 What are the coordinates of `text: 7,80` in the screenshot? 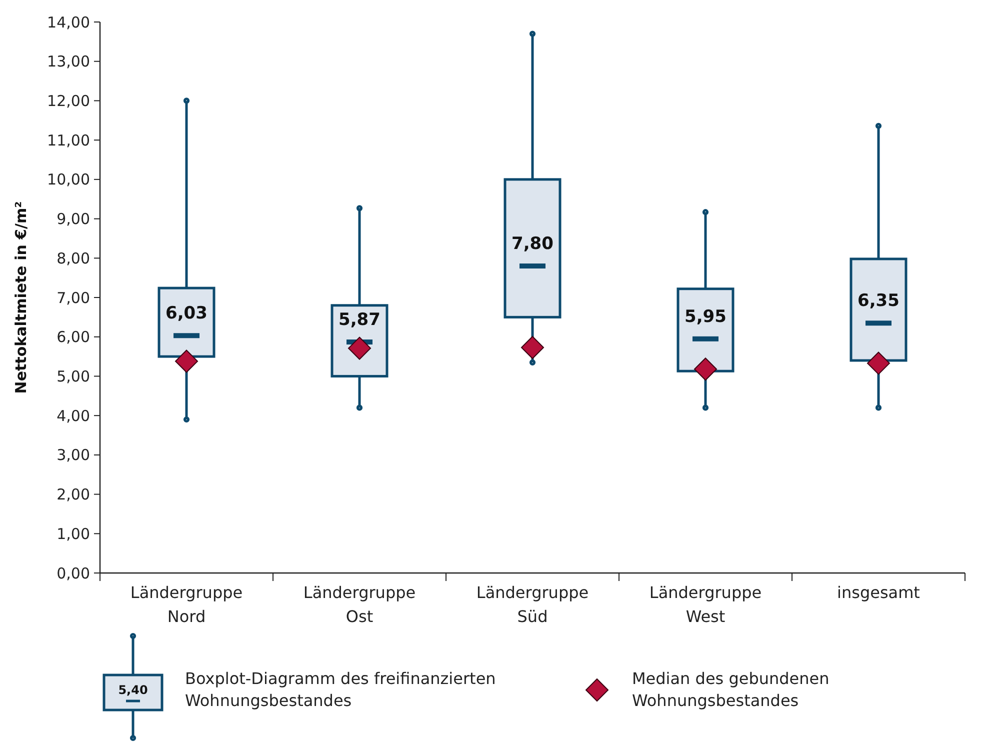 It's located at (533, 244).